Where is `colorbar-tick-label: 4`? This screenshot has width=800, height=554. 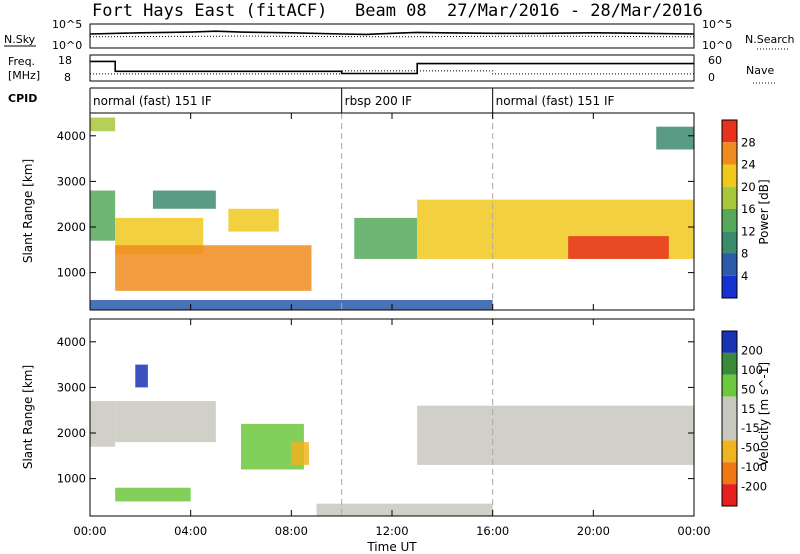 colorbar-tick-label: 4 is located at coordinates (744, 276).